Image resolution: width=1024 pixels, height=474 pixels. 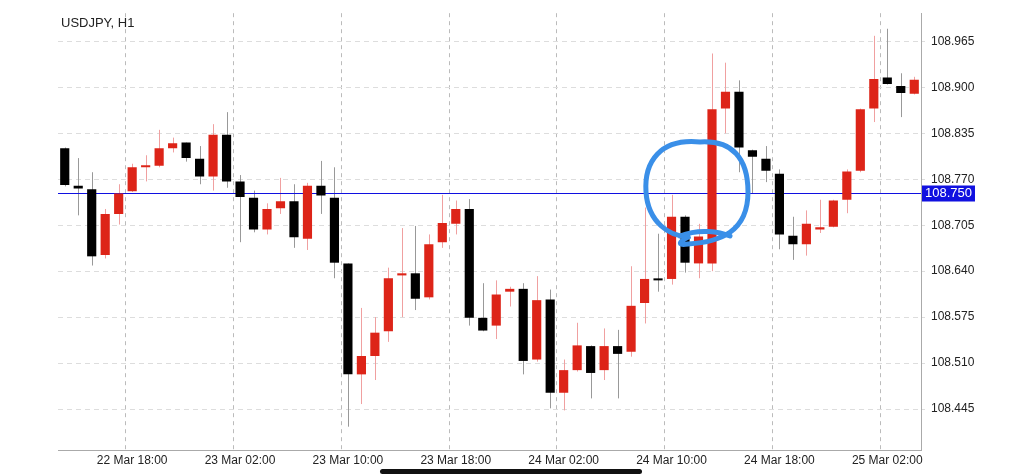 What do you see at coordinates (98, 23) in the screenshot?
I see `chart-title: USDJPY, H1` at bounding box center [98, 23].